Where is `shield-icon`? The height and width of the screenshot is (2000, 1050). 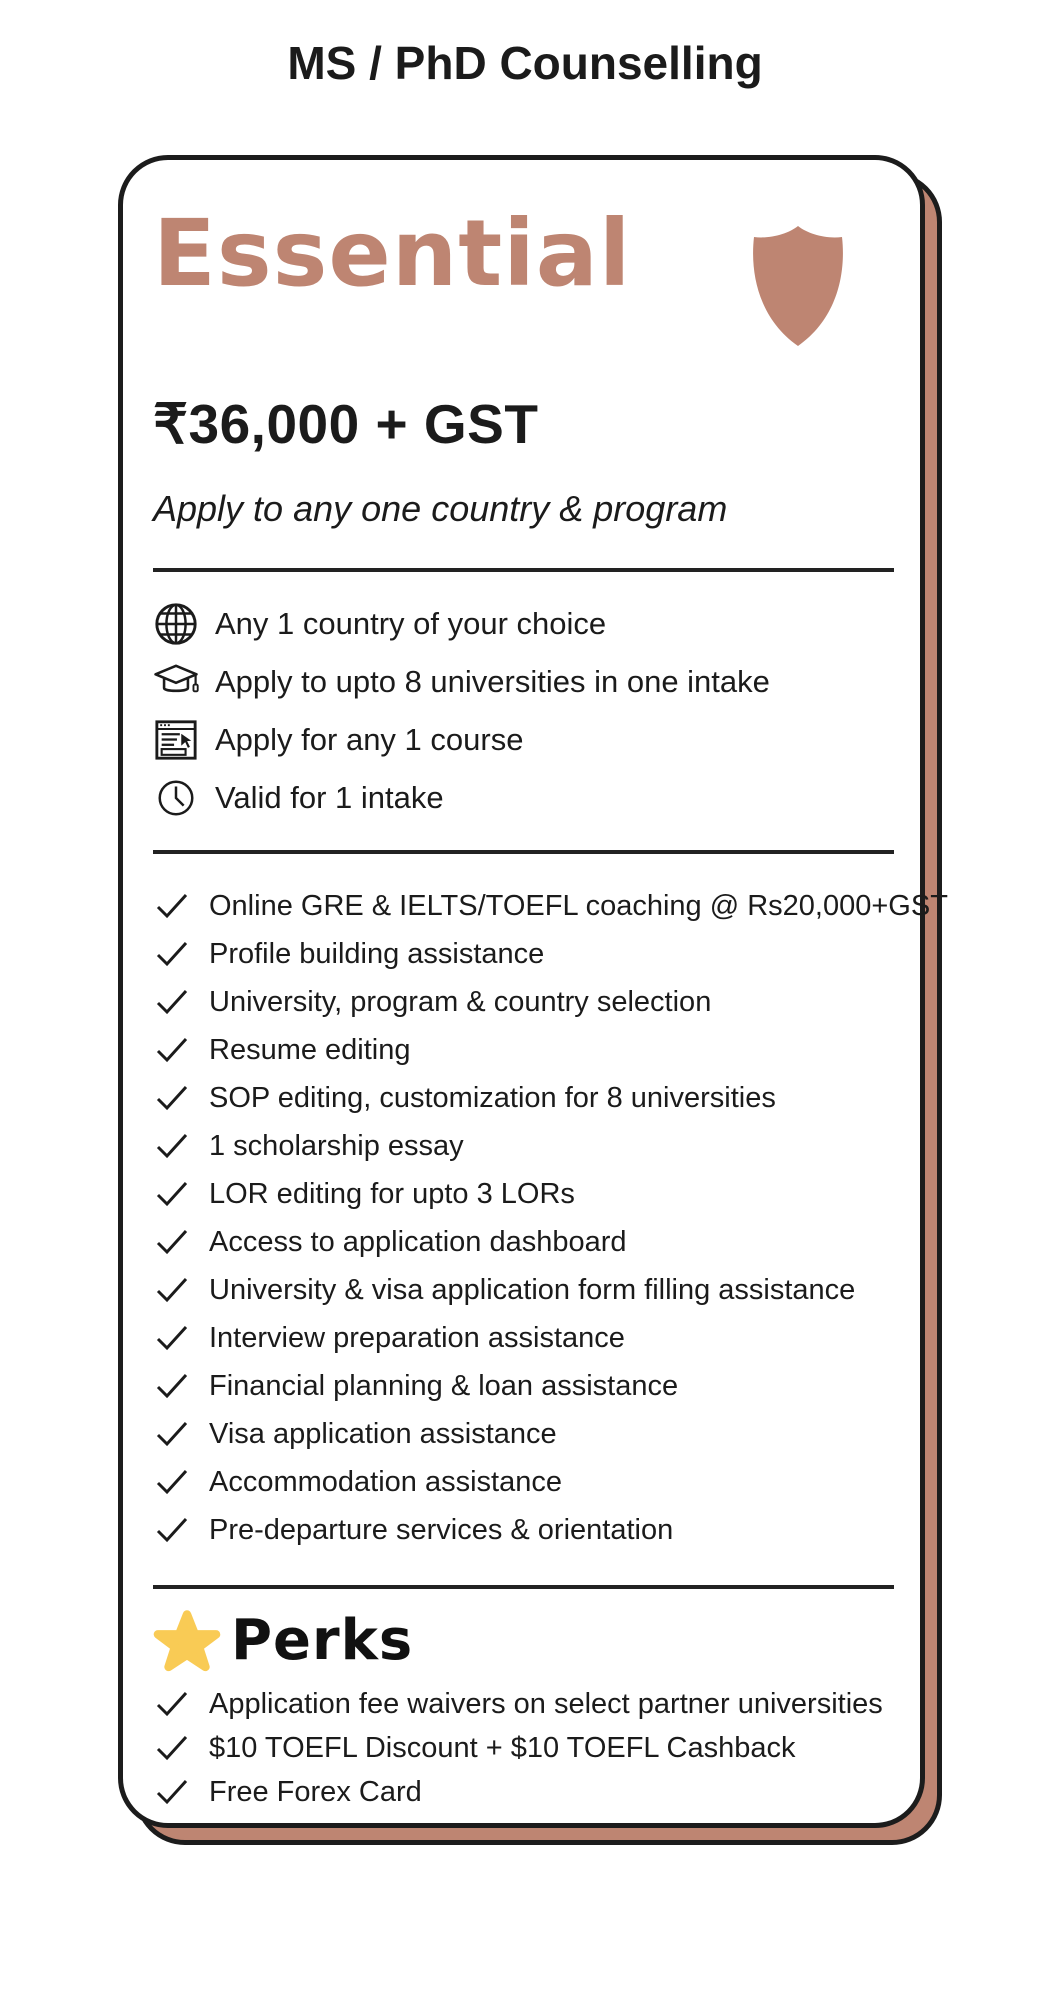
shield-icon is located at coordinates (798, 286).